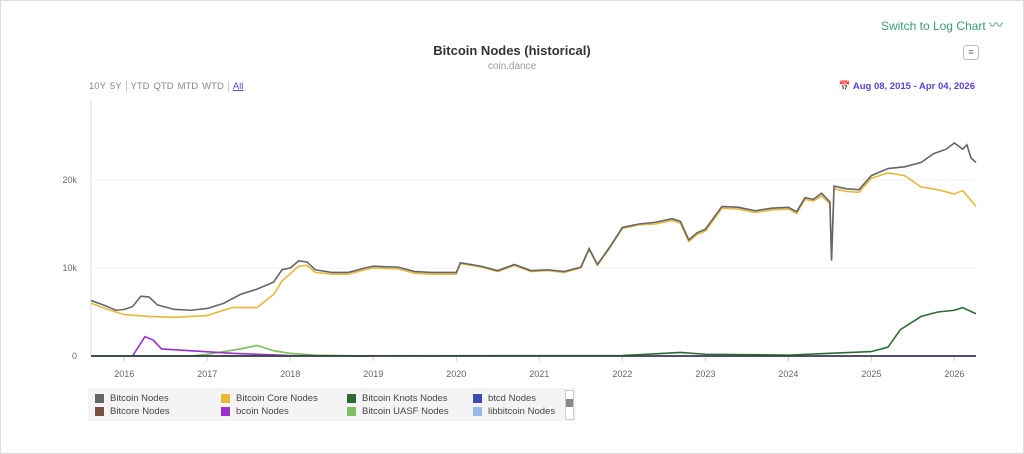  What do you see at coordinates (69, 268) in the screenshot?
I see `y-tick-label: 10k` at bounding box center [69, 268].